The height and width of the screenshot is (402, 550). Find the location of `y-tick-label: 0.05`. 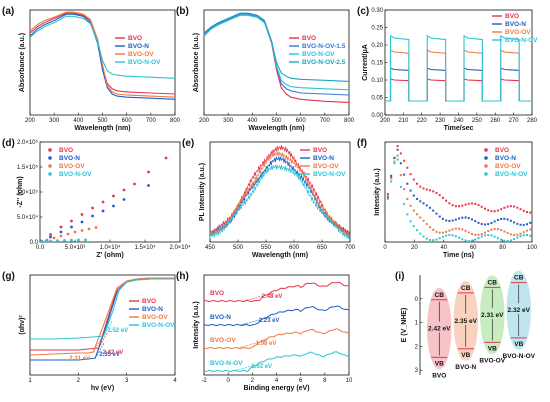

y-tick-label: 0.05 is located at coordinates (377, 99).